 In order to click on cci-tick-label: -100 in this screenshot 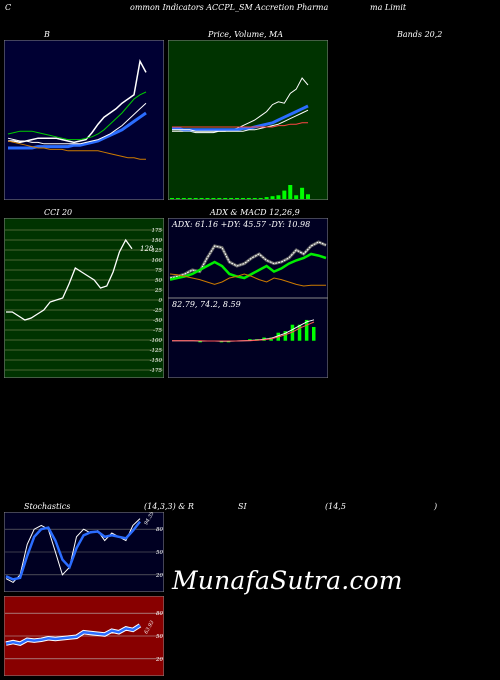, I will do `click(156, 341)`.